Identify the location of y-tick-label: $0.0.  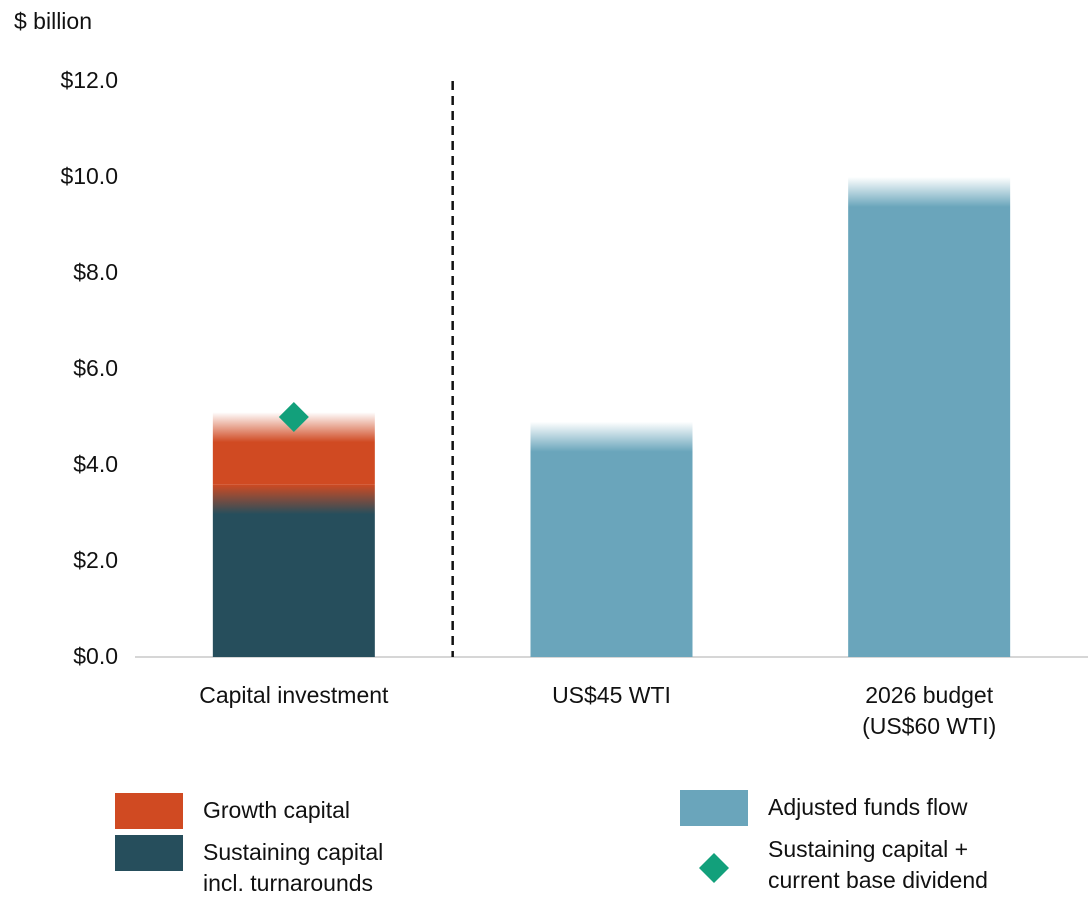
(95, 656).